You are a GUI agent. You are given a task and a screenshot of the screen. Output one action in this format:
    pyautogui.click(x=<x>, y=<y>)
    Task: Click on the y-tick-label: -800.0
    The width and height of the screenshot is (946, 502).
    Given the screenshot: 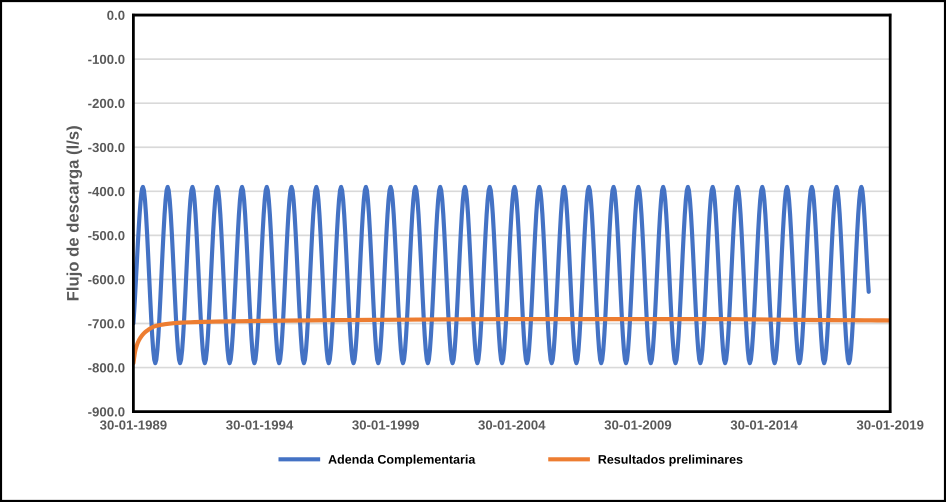 What is the action you would take?
    pyautogui.click(x=106, y=367)
    